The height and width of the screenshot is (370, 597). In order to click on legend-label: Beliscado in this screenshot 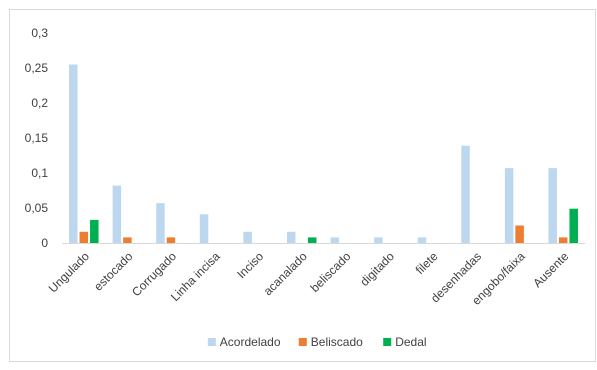, I will do `click(337, 342)`.